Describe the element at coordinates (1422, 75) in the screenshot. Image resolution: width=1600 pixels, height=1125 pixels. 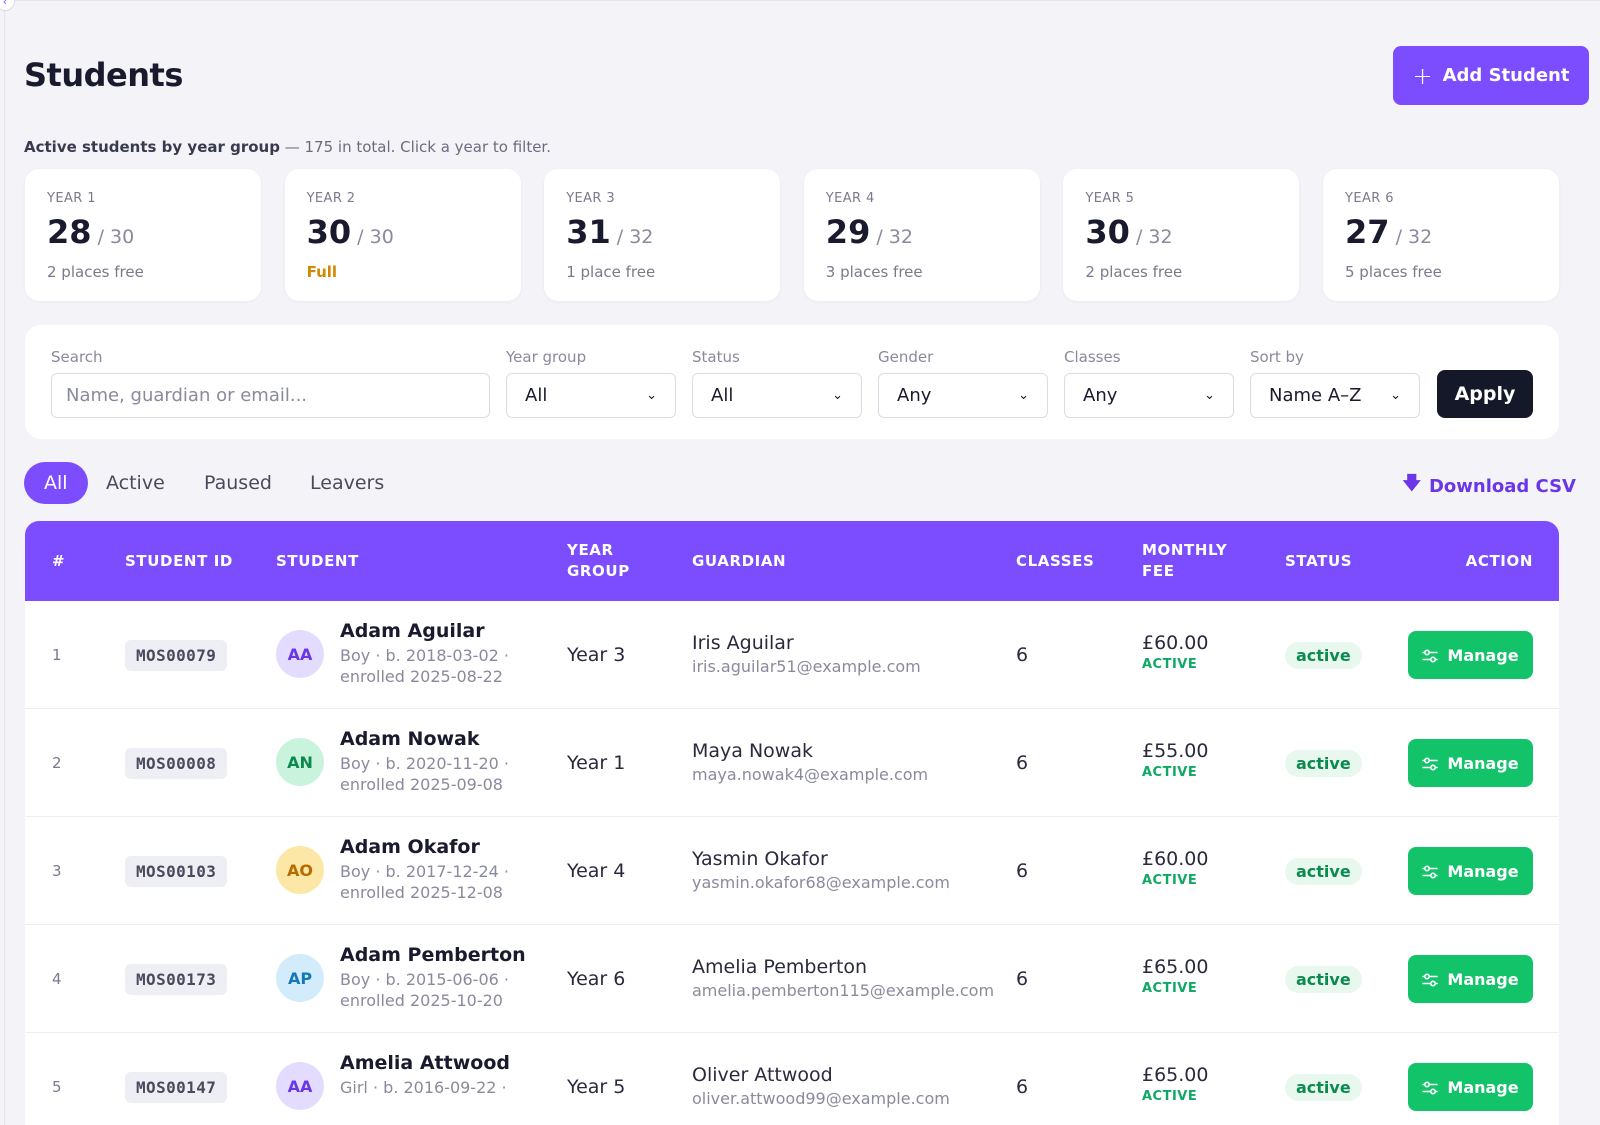
I see `plus-icon: +` at that location.